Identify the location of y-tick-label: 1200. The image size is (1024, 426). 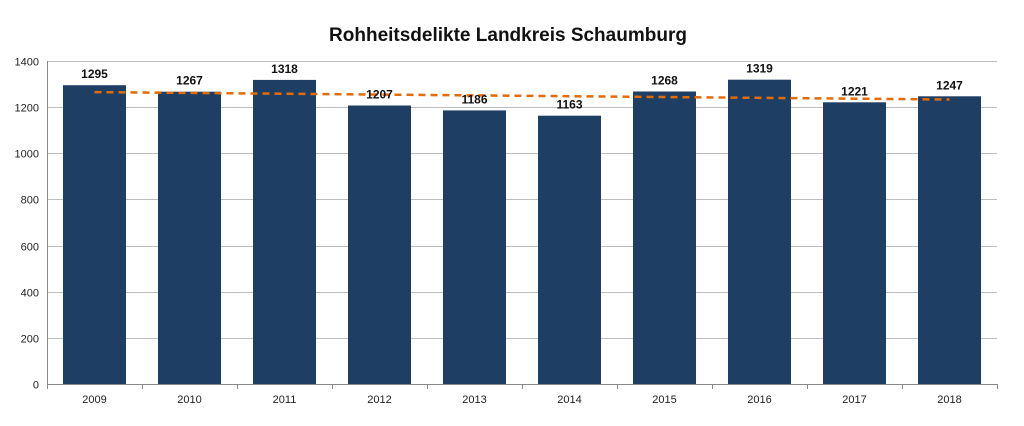
(27, 109).